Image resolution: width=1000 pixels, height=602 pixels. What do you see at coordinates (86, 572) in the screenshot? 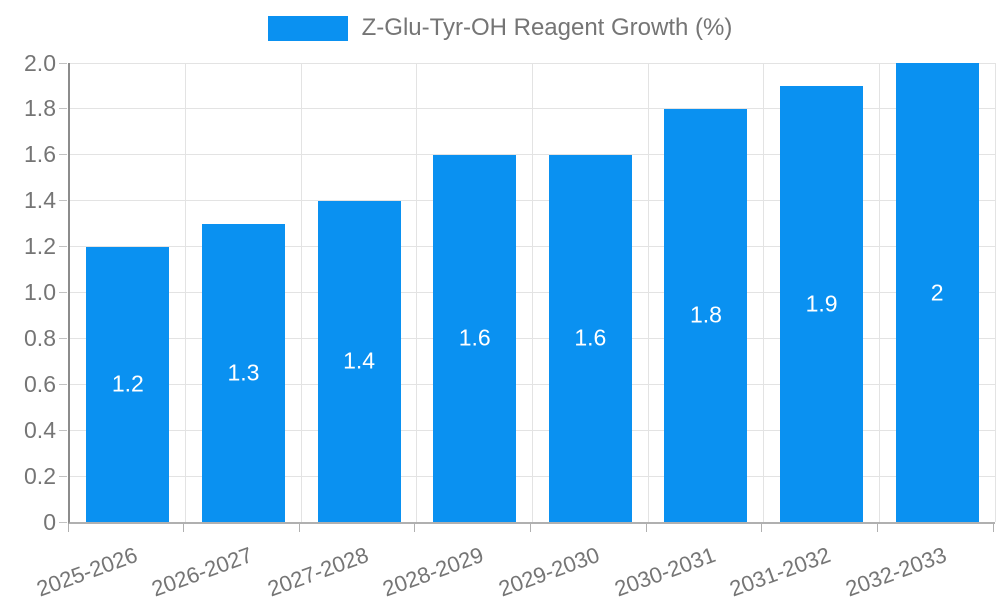
I see `x-axis-label: 2025-2026` at bounding box center [86, 572].